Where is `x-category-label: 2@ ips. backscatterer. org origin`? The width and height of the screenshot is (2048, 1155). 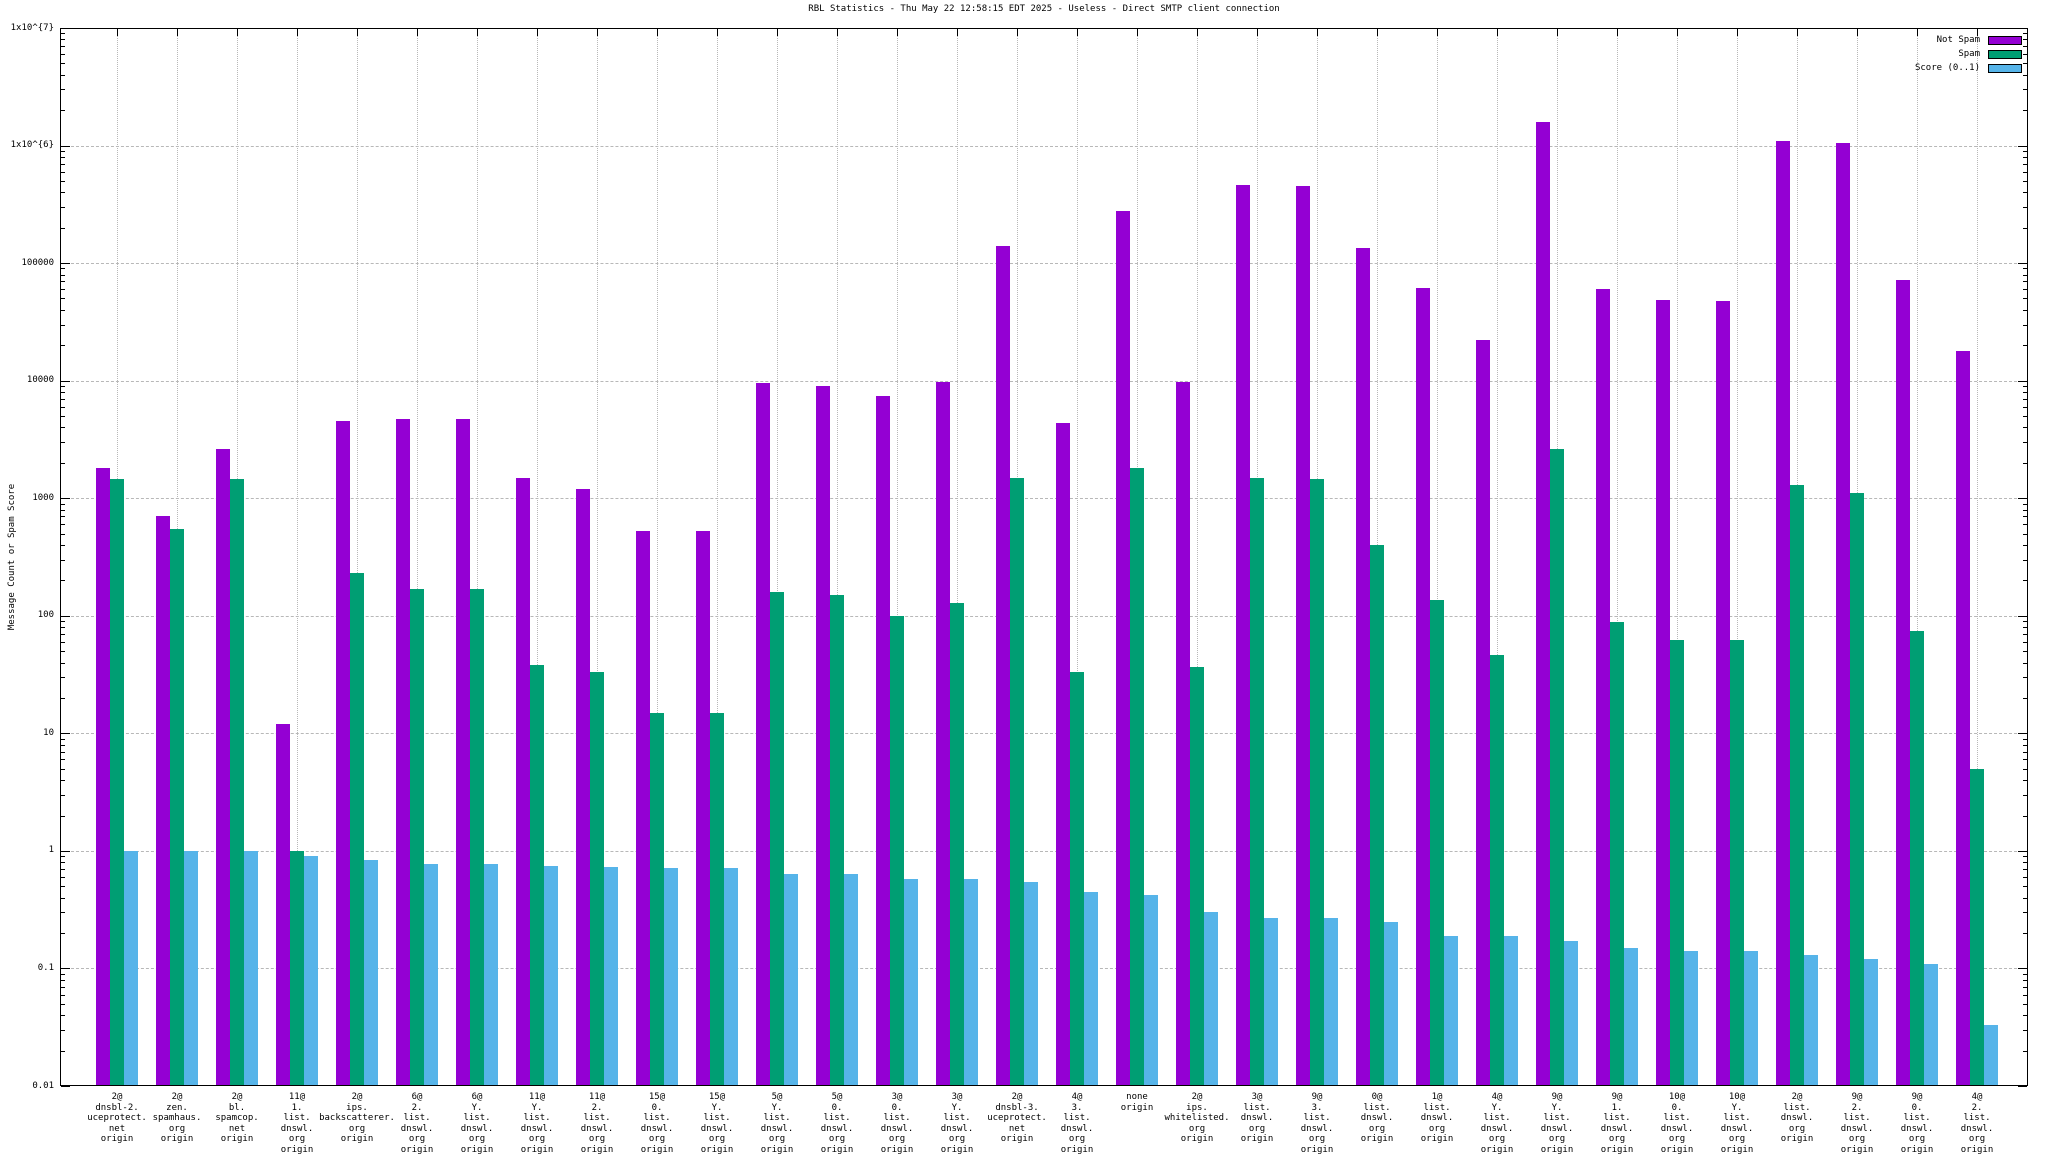
x-category-label: 2@ ips. backscatterer. org origin is located at coordinates (357, 1118).